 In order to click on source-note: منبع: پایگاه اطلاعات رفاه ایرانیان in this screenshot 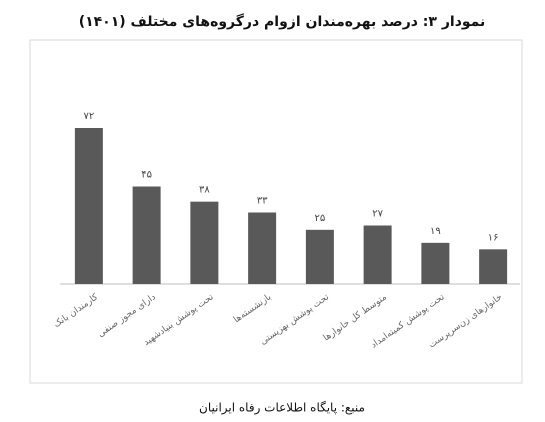, I will do `click(282, 408)`.